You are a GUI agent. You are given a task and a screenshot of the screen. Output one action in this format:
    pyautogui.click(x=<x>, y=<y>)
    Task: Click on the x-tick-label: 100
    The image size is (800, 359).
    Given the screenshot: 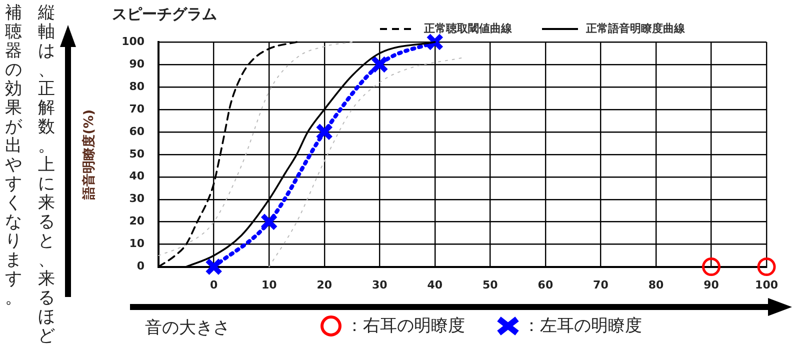 What is the action you would take?
    pyautogui.click(x=766, y=285)
    